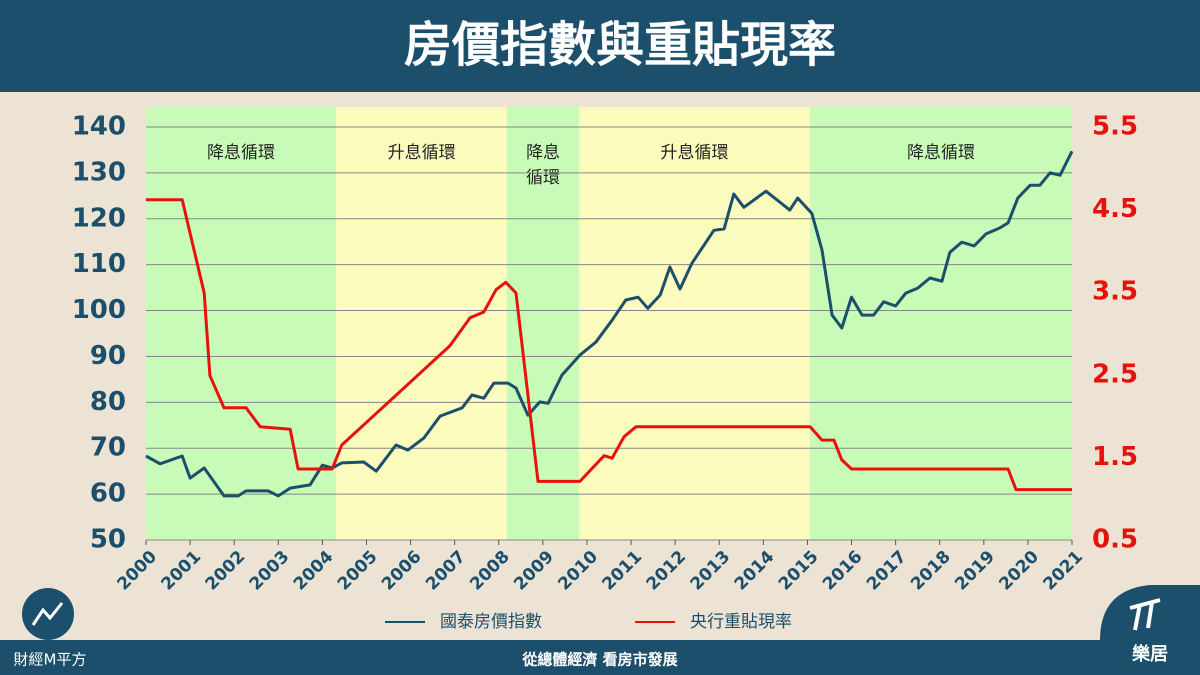 Image resolution: width=1200 pixels, height=675 pixels. I want to click on legend-label: 央行重貼現率, so click(741, 622).